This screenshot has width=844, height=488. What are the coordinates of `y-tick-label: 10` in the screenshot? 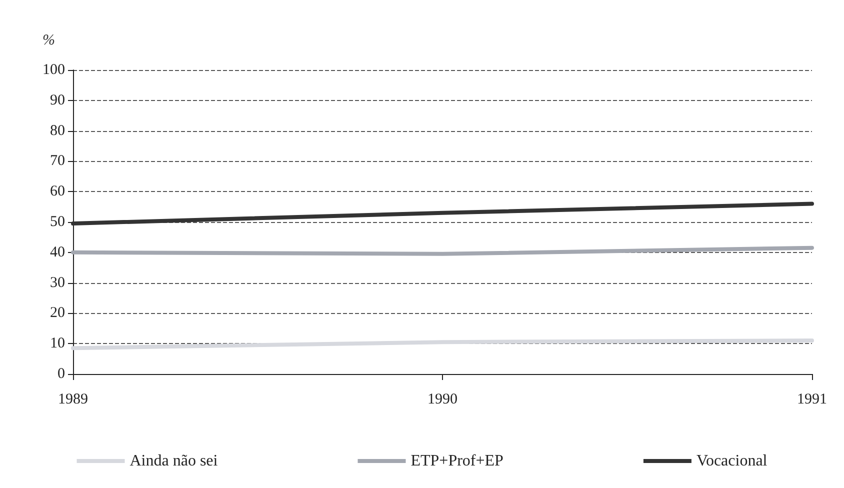 It's located at (57, 344).